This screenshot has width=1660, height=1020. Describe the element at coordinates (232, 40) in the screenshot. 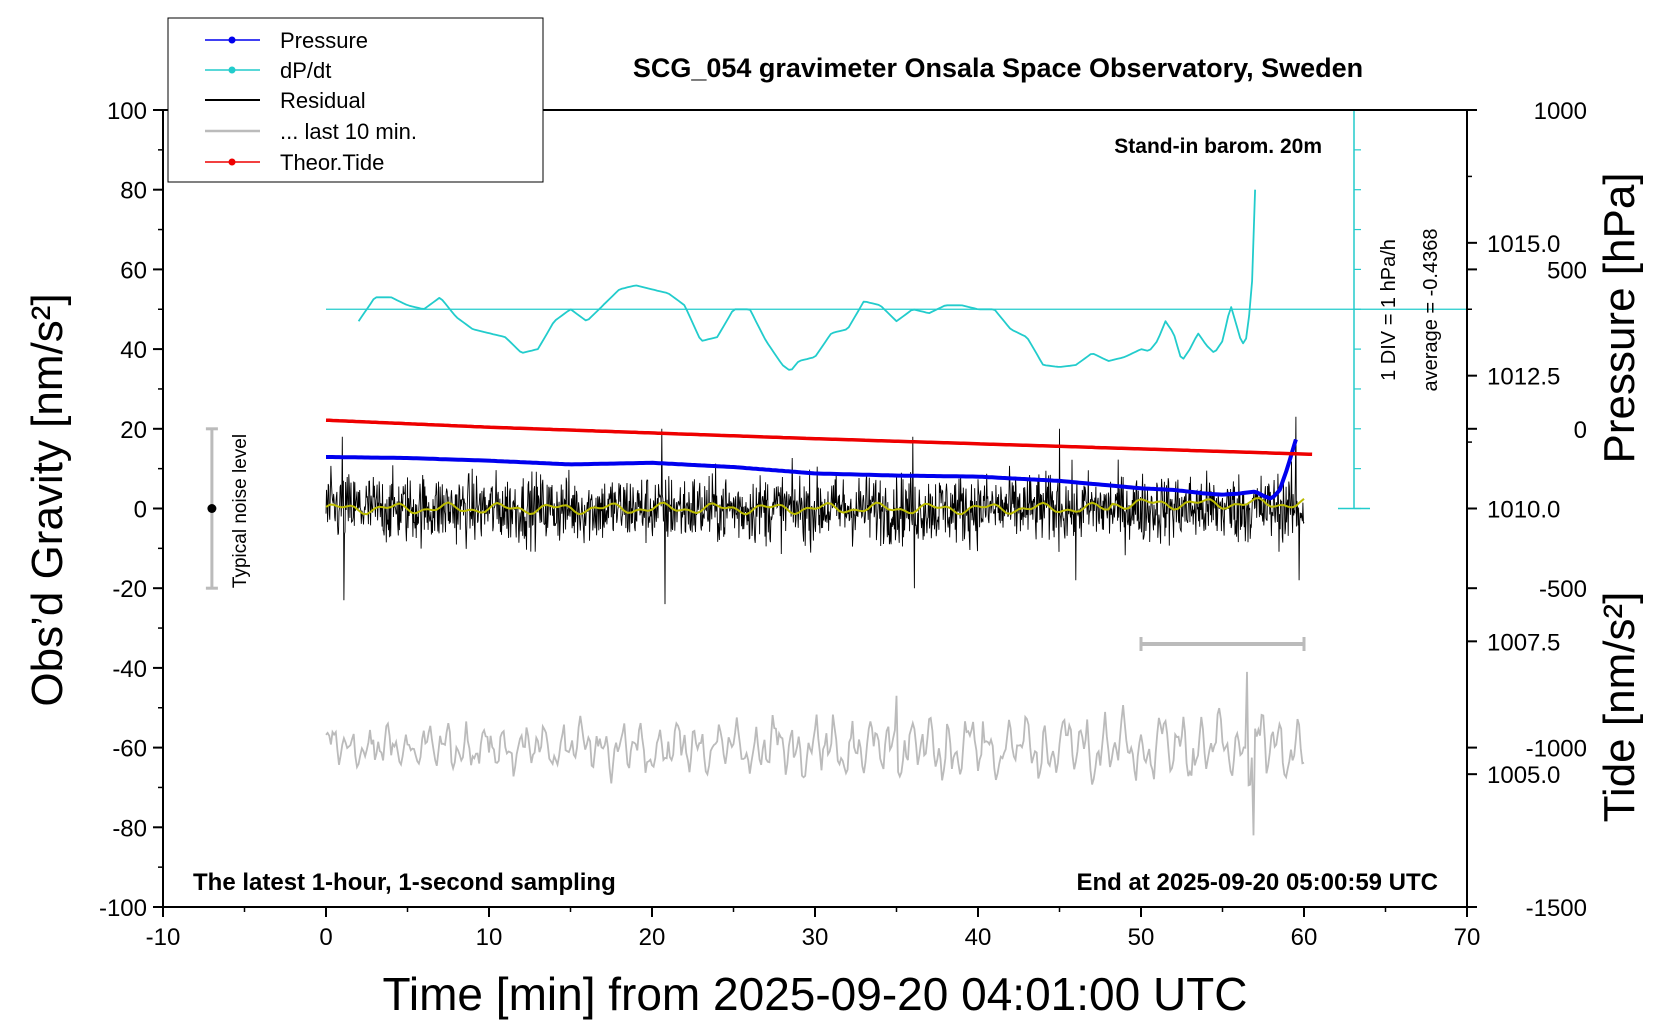

I see `legend-marker-pressure` at that location.